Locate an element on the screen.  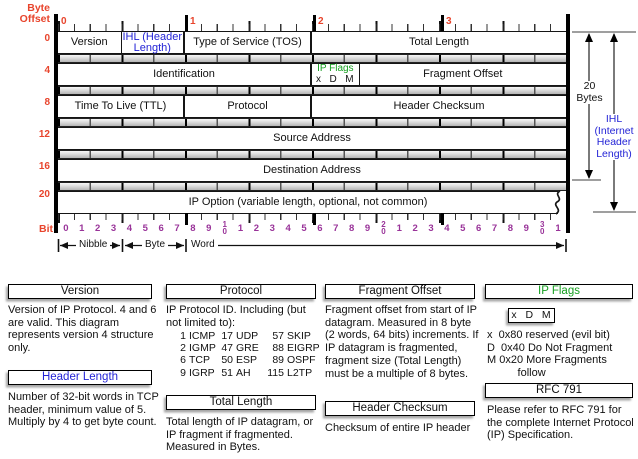
protocol-number: 6 is located at coordinates (183, 360).